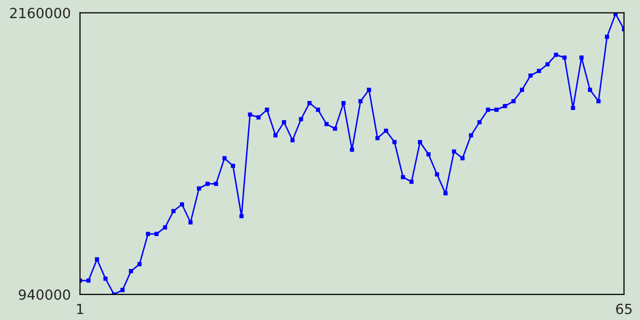 Image resolution: width=640 pixels, height=320 pixels. Describe the element at coordinates (80, 309) in the screenshot. I see `x-tick-label: 1` at that location.